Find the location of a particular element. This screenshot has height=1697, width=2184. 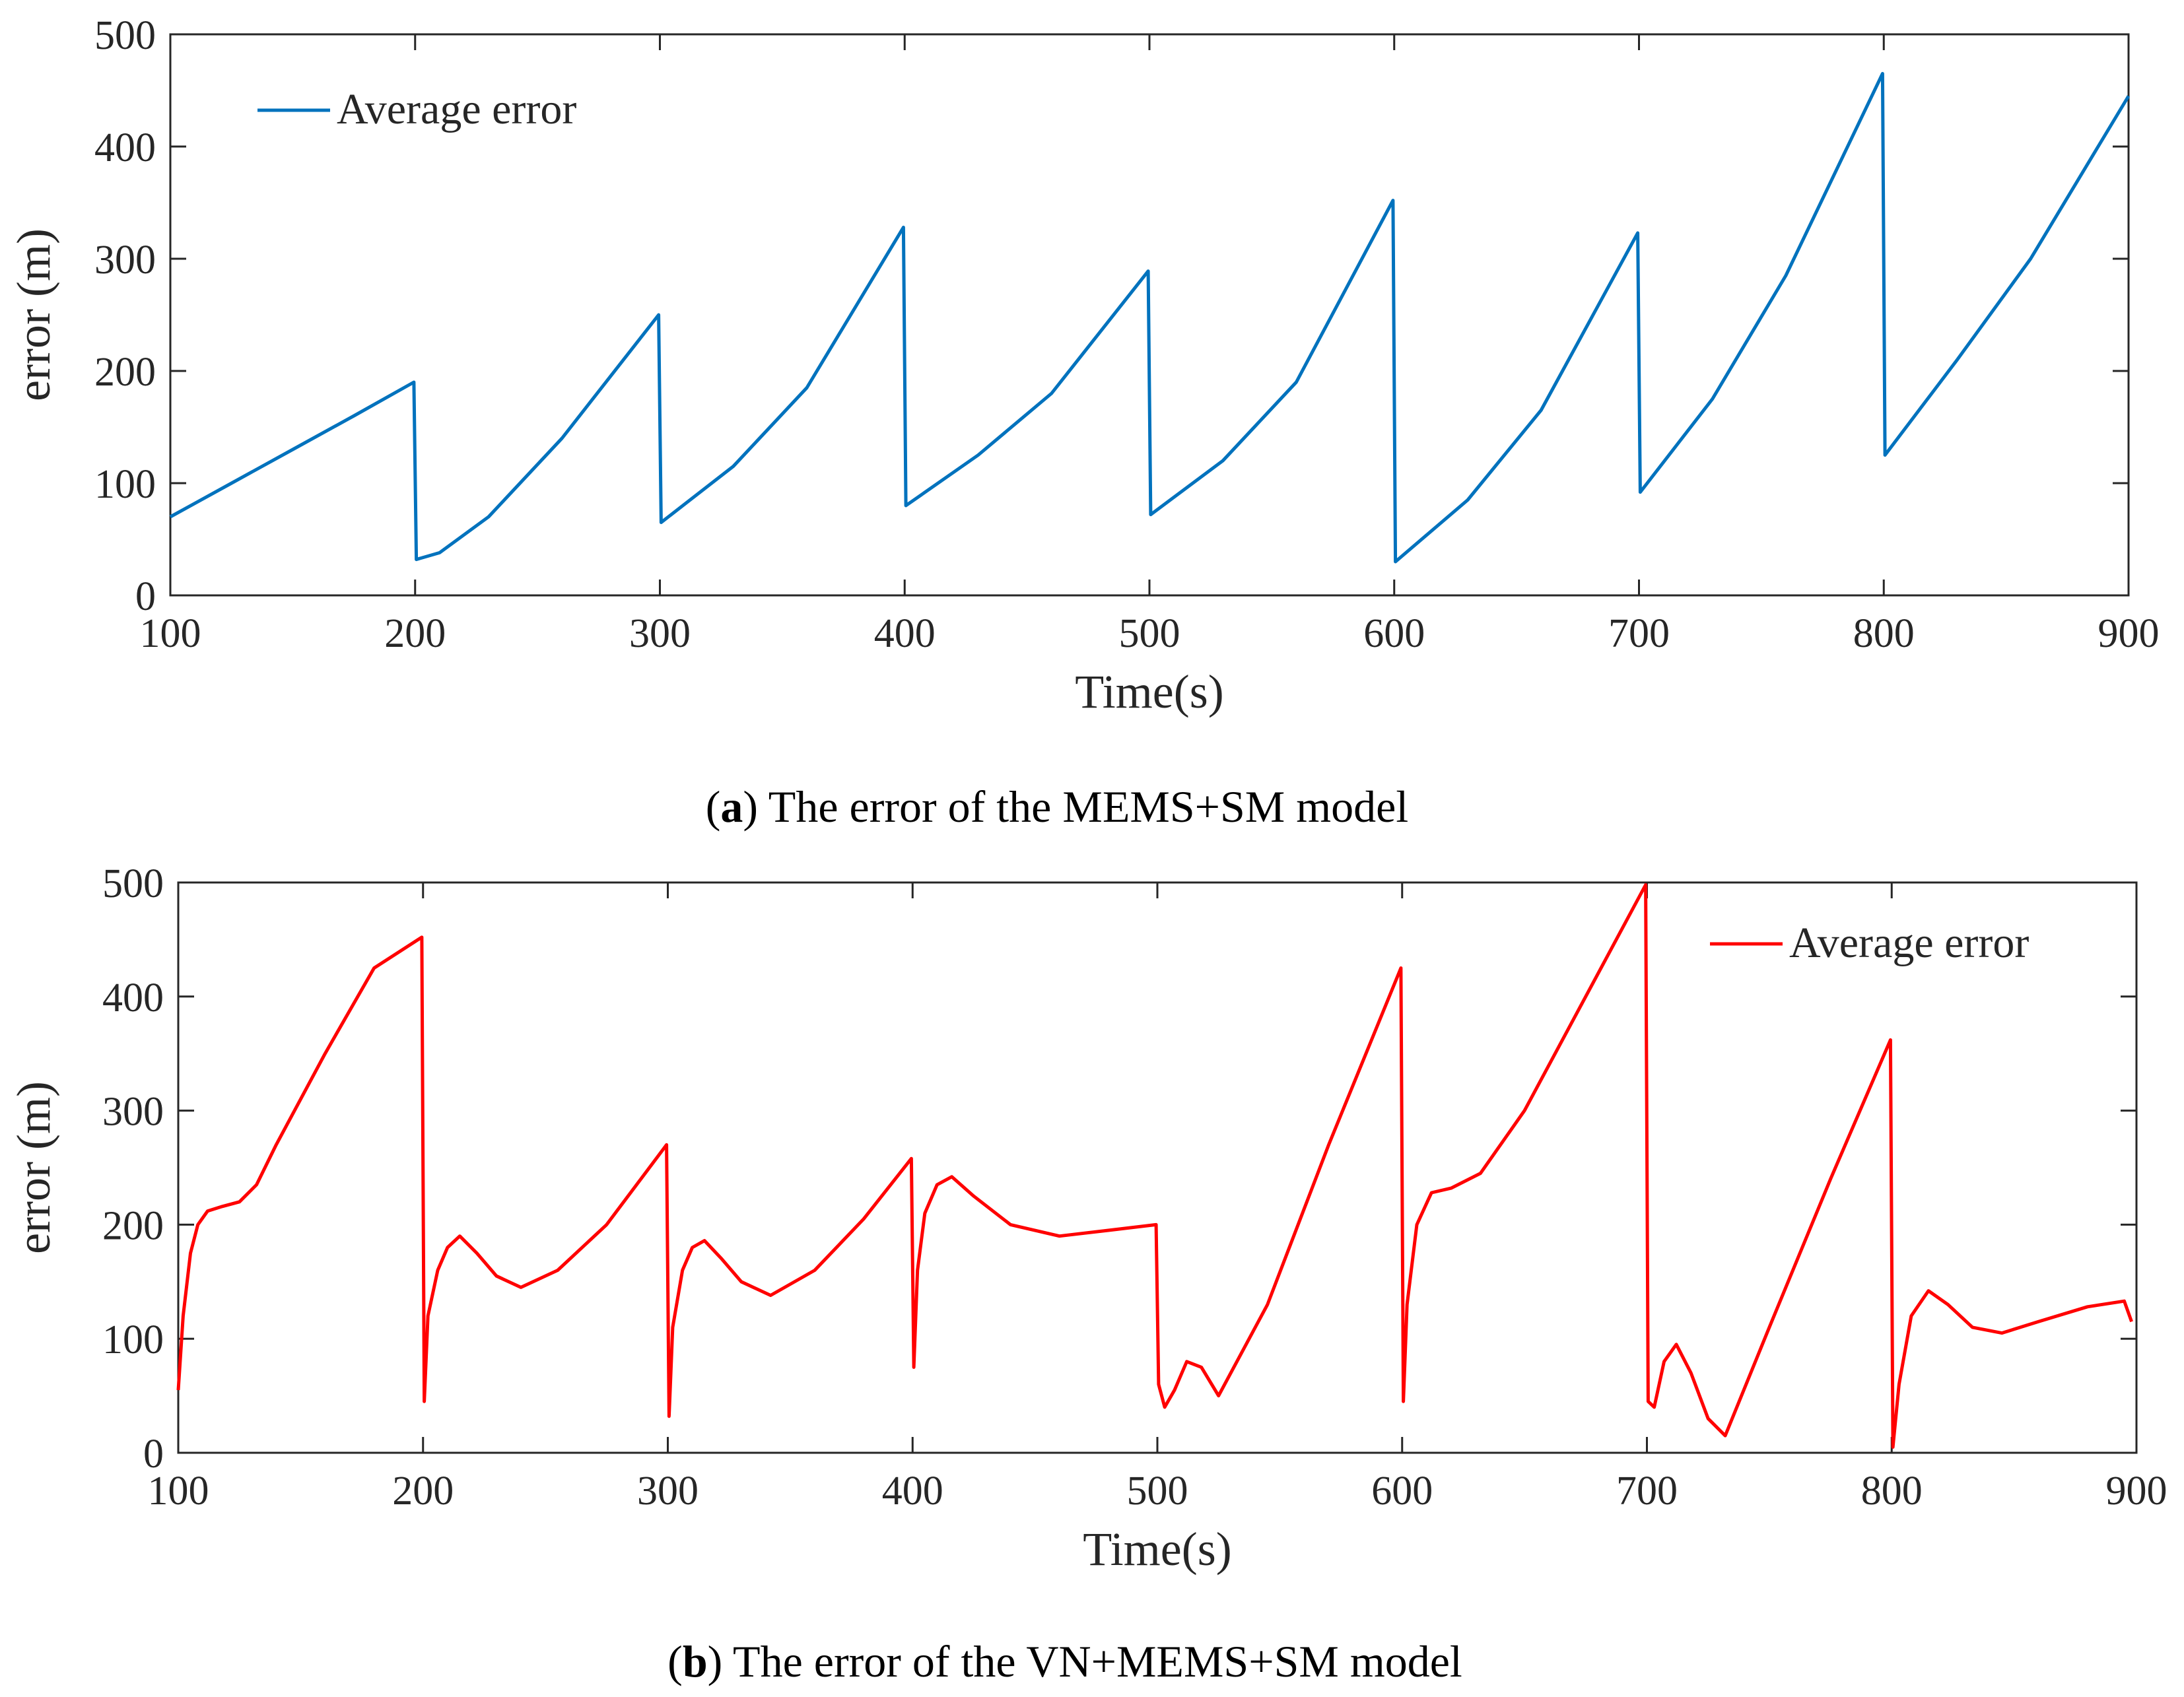

legend-label-a: Average error is located at coordinates (456, 109).